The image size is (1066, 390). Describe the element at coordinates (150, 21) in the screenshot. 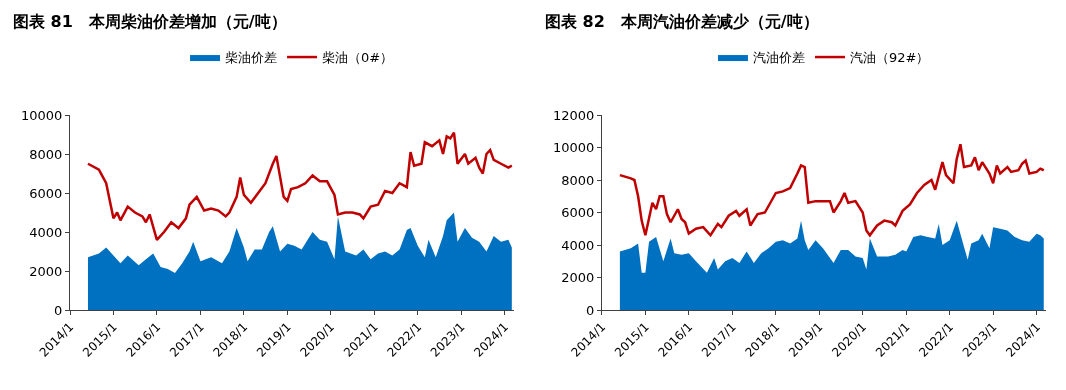

I see `chart-title: 图表 81 本周柴油价差增加（元/吨）` at that location.